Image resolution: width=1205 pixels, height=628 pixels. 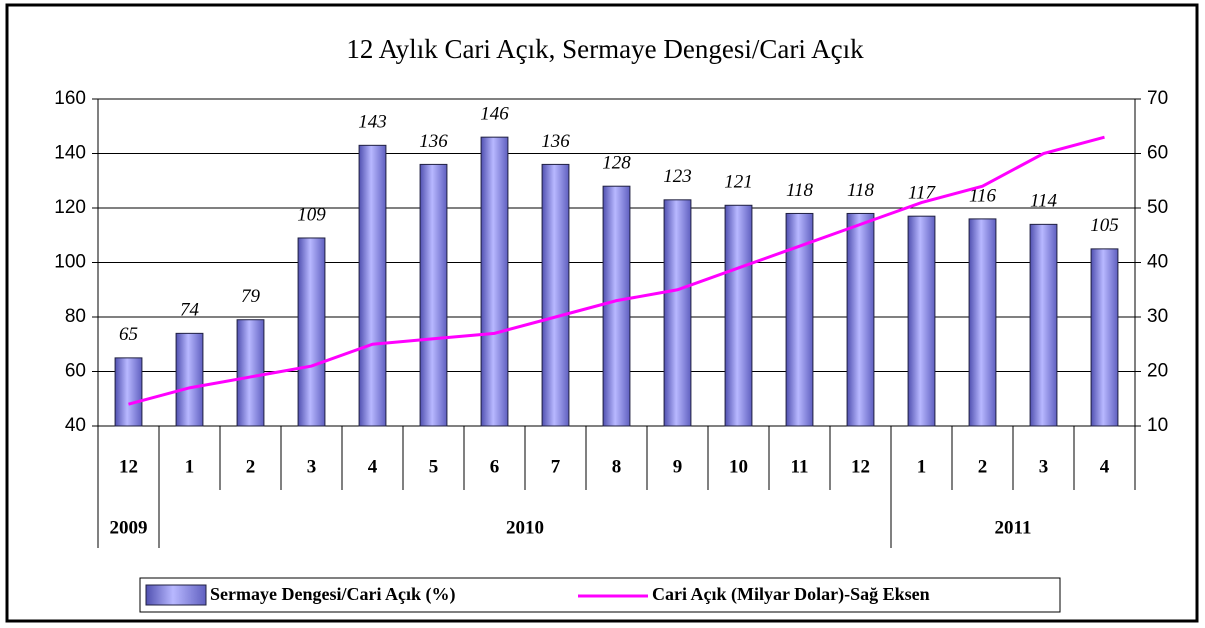 I want to click on y-tick-label: 40, so click(x=75, y=425).